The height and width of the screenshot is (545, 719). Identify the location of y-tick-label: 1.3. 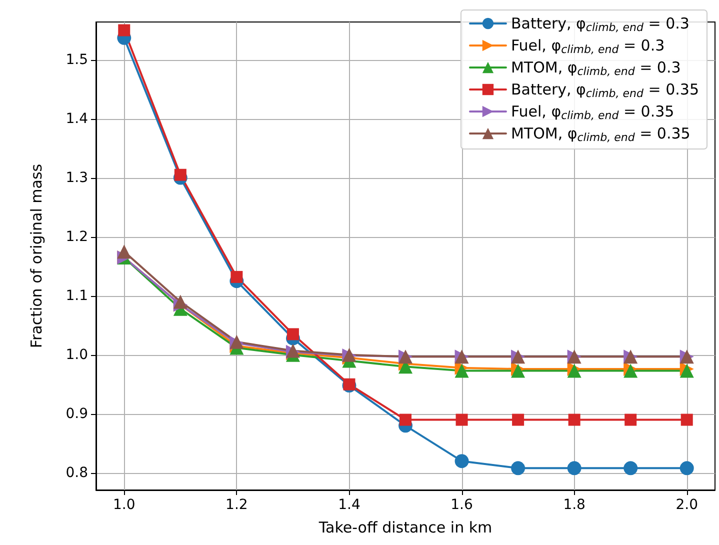
(77, 178).